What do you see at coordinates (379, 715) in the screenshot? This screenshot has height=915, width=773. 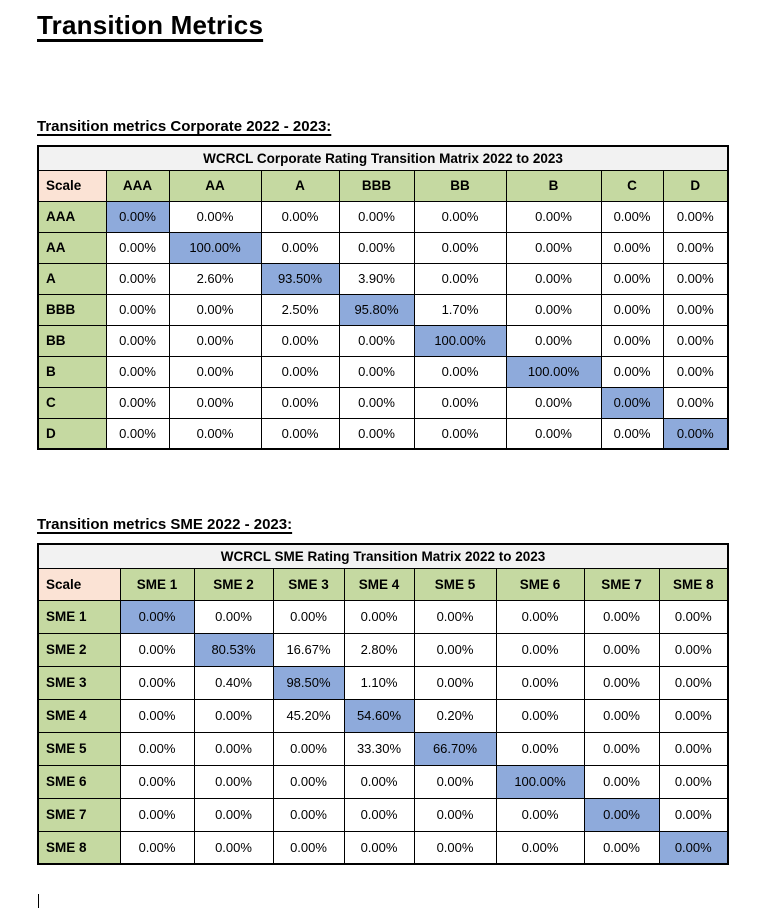 I see `matrix-cell: 54.60%` at bounding box center [379, 715].